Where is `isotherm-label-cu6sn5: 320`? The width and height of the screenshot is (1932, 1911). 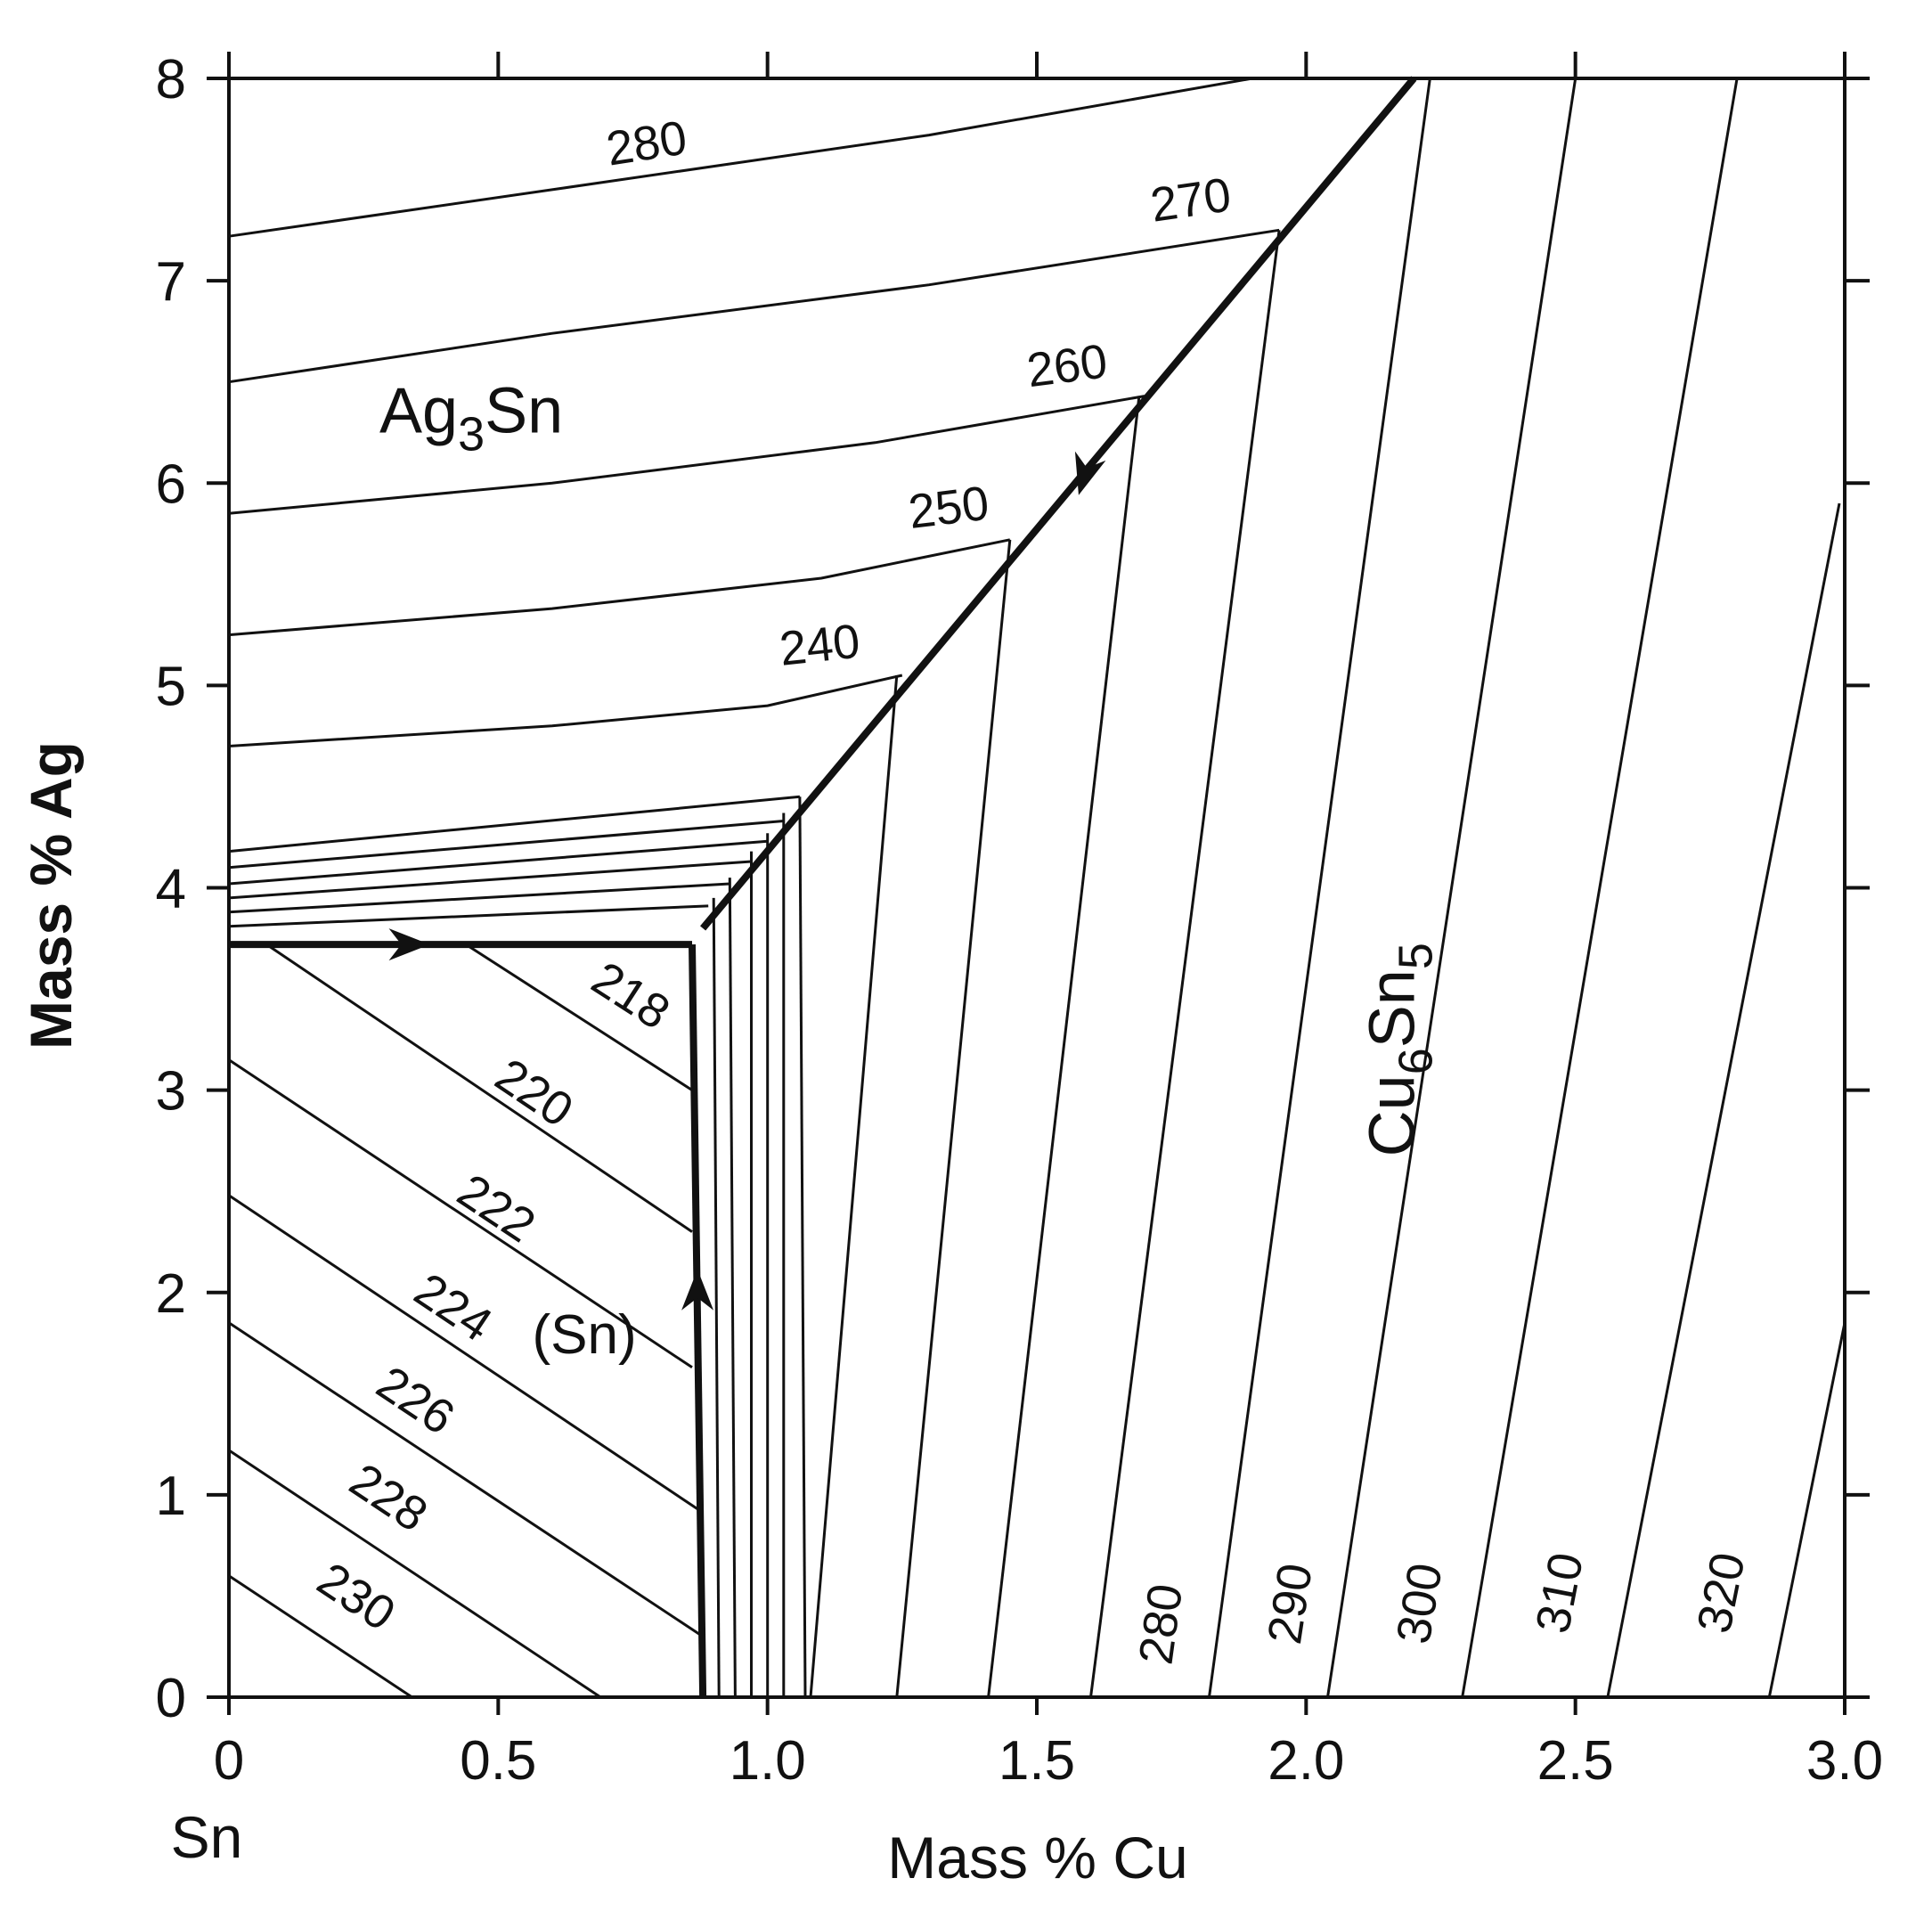
isotherm-label-cu6sn5: 320 is located at coordinates (1721, 1592).